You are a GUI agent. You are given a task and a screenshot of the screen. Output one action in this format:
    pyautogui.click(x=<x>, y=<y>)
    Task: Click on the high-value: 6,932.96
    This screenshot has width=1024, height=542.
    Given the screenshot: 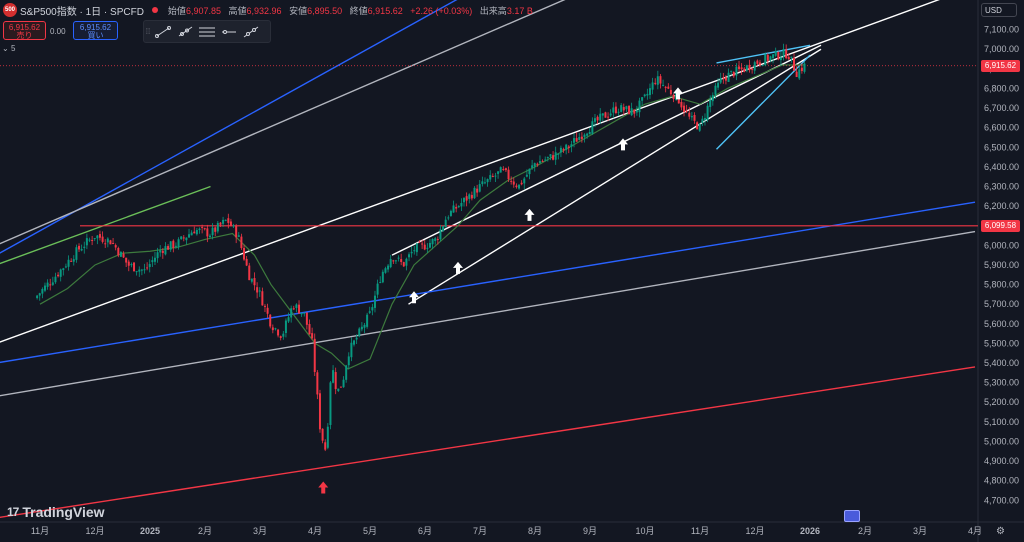 What is the action you would take?
    pyautogui.click(x=264, y=10)
    